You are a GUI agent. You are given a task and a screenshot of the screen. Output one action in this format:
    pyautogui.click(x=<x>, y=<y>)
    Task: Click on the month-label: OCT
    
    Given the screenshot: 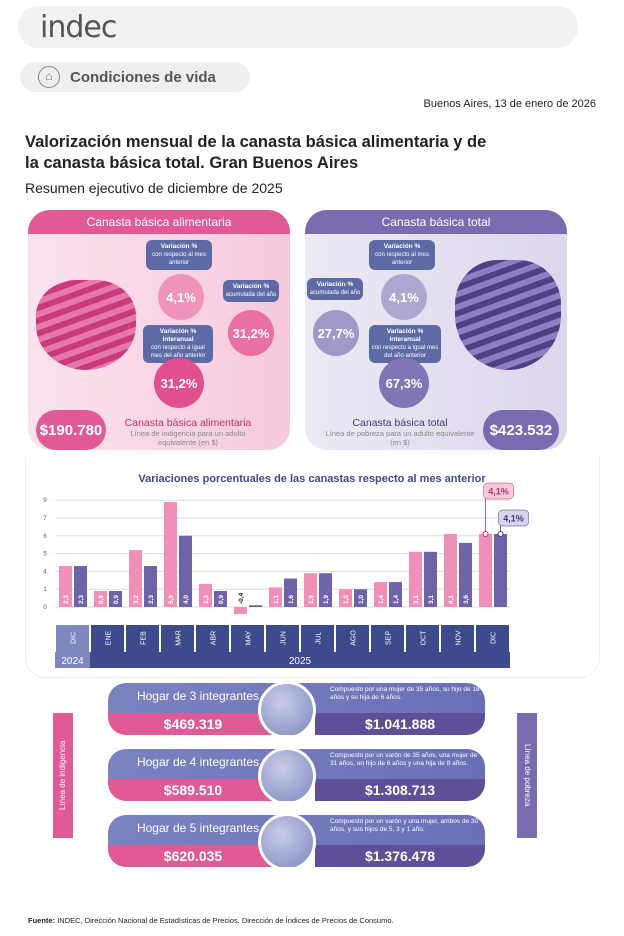 What is the action you would take?
    pyautogui.click(x=424, y=638)
    